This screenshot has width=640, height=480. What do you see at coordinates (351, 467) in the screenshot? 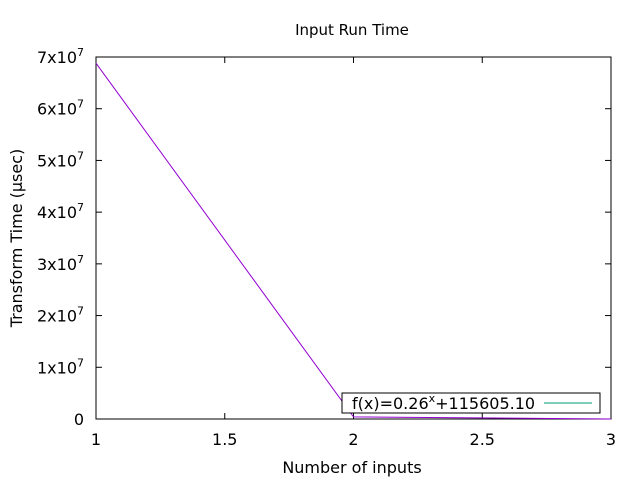
I see `x-axis-label: Number of inputs` at bounding box center [351, 467].